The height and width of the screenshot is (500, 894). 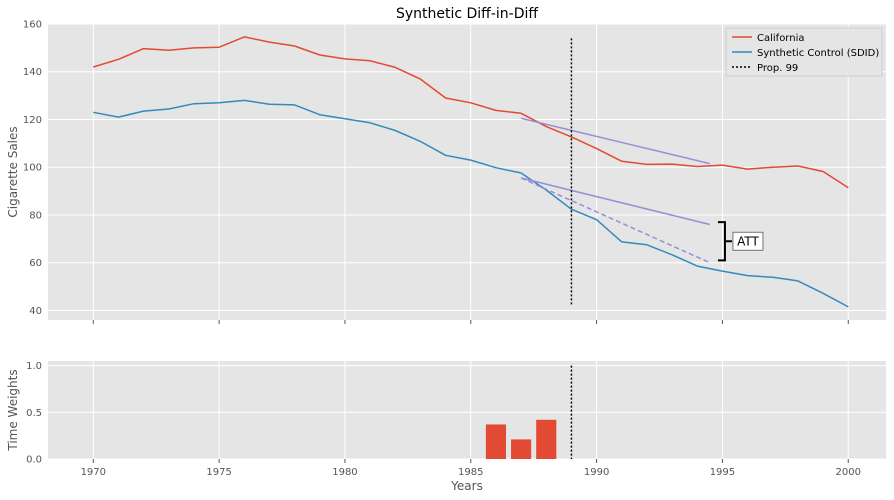 I want to click on x-tick-label: 1990, so click(x=596, y=472).